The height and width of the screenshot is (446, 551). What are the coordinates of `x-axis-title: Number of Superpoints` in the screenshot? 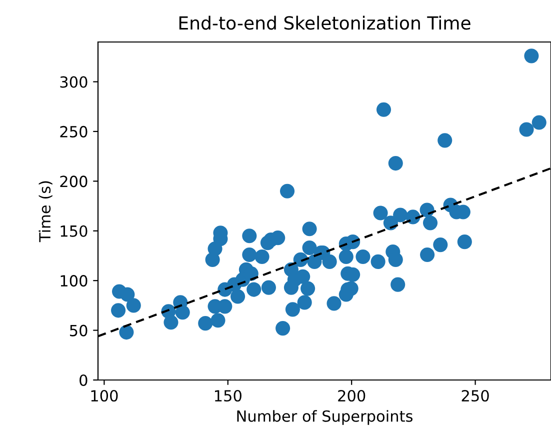 It's located at (324, 417).